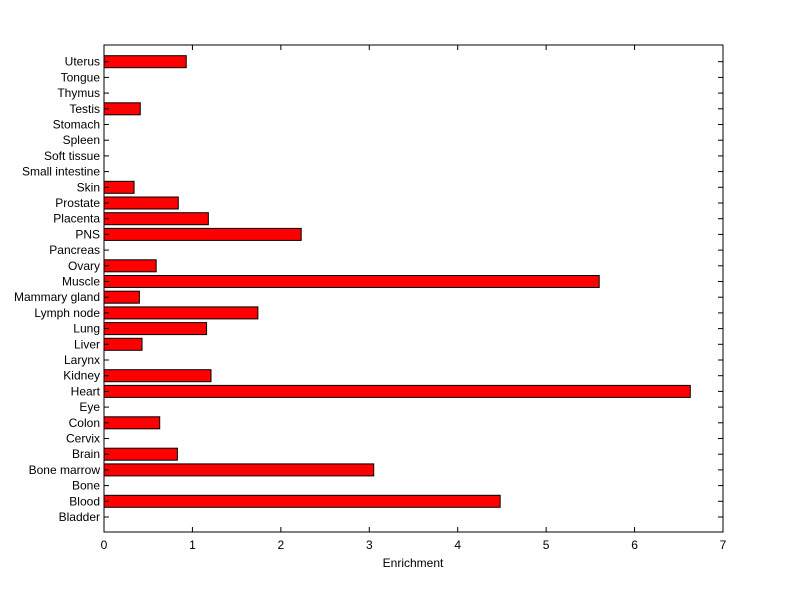 This screenshot has width=800, height=599. Describe the element at coordinates (72, 156) in the screenshot. I see `y-tick-label-soft-tissue: Soft tissue` at that location.